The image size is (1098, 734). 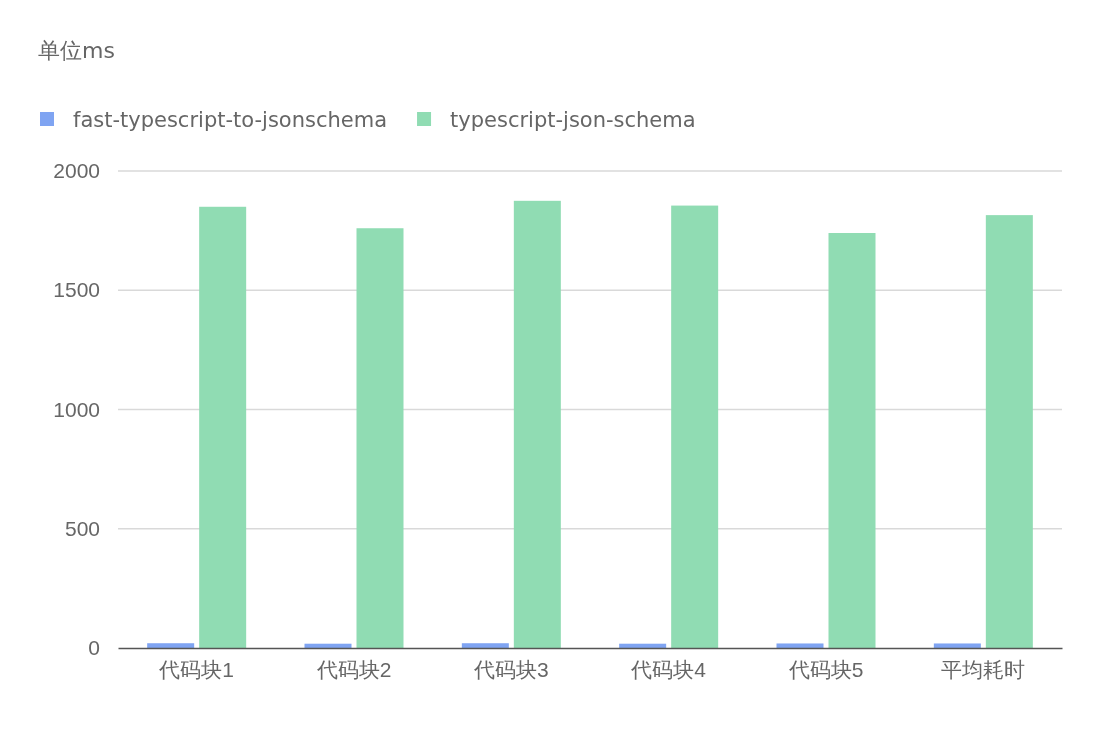 What do you see at coordinates (825, 669) in the screenshot?
I see `x-tick-label: 代码块5` at bounding box center [825, 669].